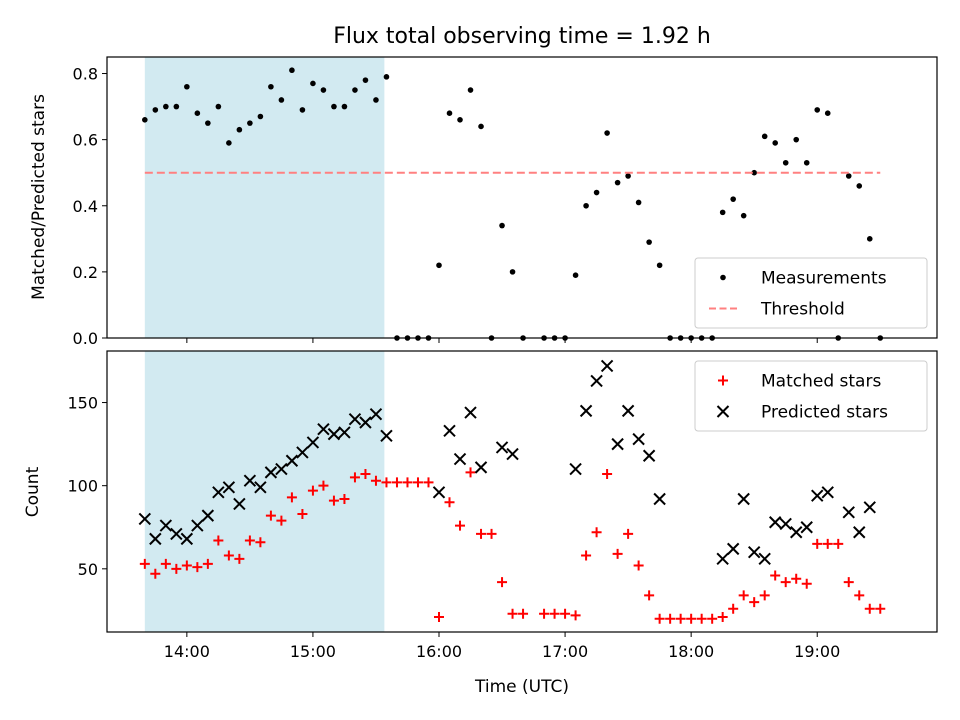 Image resolution: width=960 pixels, height=720 pixels. I want to click on y-tick-label: 0.8, so click(85, 74).